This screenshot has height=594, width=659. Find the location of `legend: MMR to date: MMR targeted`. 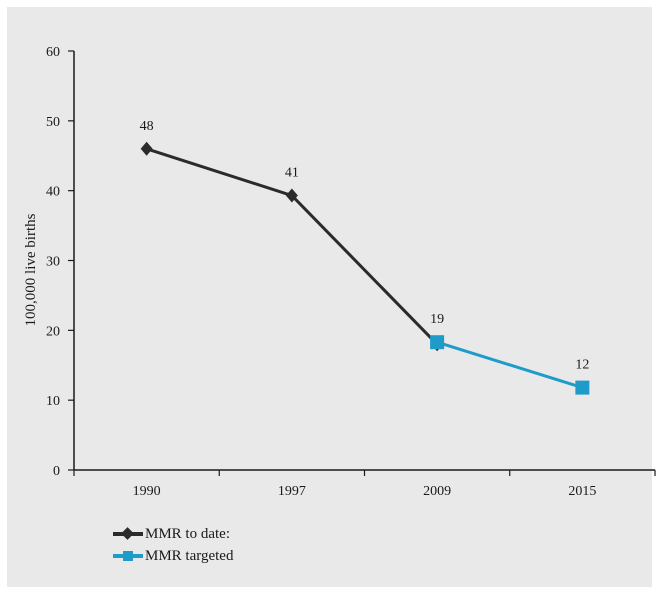

legend: MMR to date: MMR targeted is located at coordinates (173, 545).